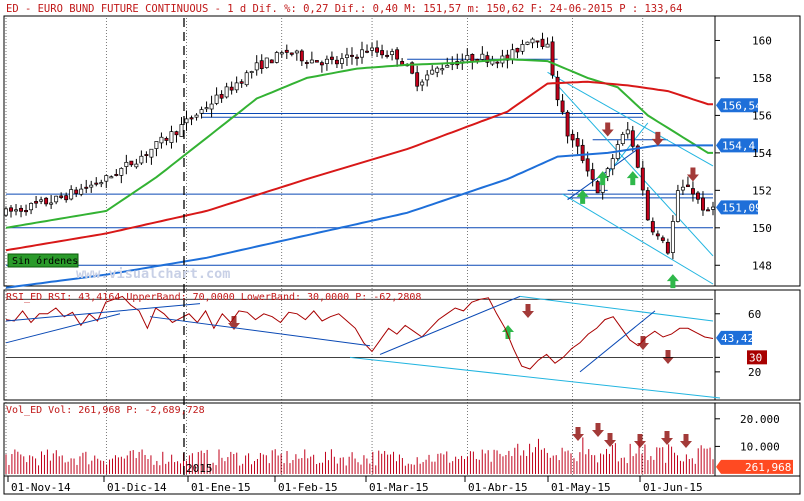  What do you see at coordinates (399, 443) in the screenshot?
I see `volume-layer: 10.000 20.000 261,968` at bounding box center [399, 443].